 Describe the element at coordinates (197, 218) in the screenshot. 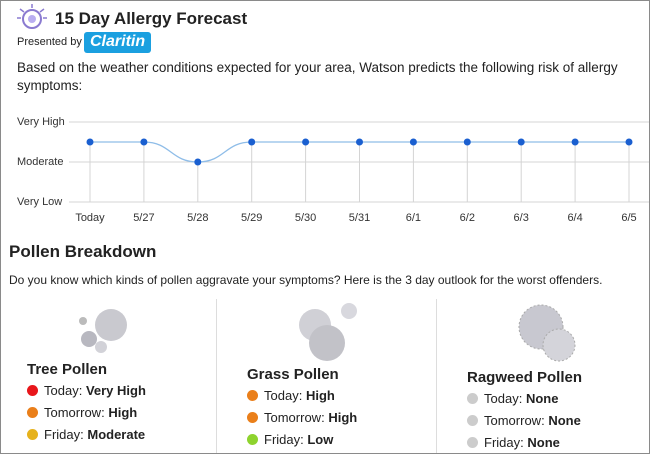

I see `x-tick-label: 5/28` at that location.